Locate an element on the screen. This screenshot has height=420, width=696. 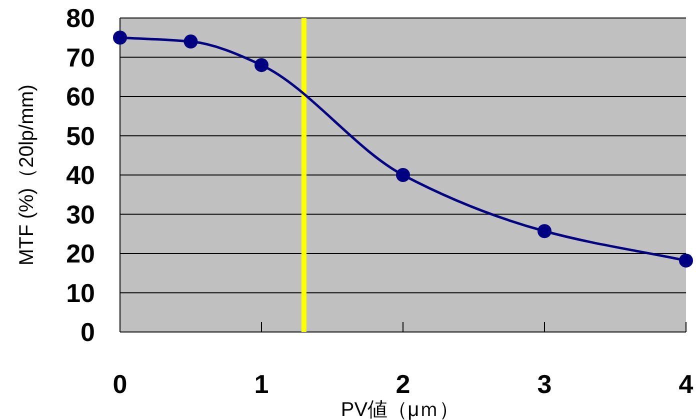
y-tick-label: 80 is located at coordinates (80, 18).